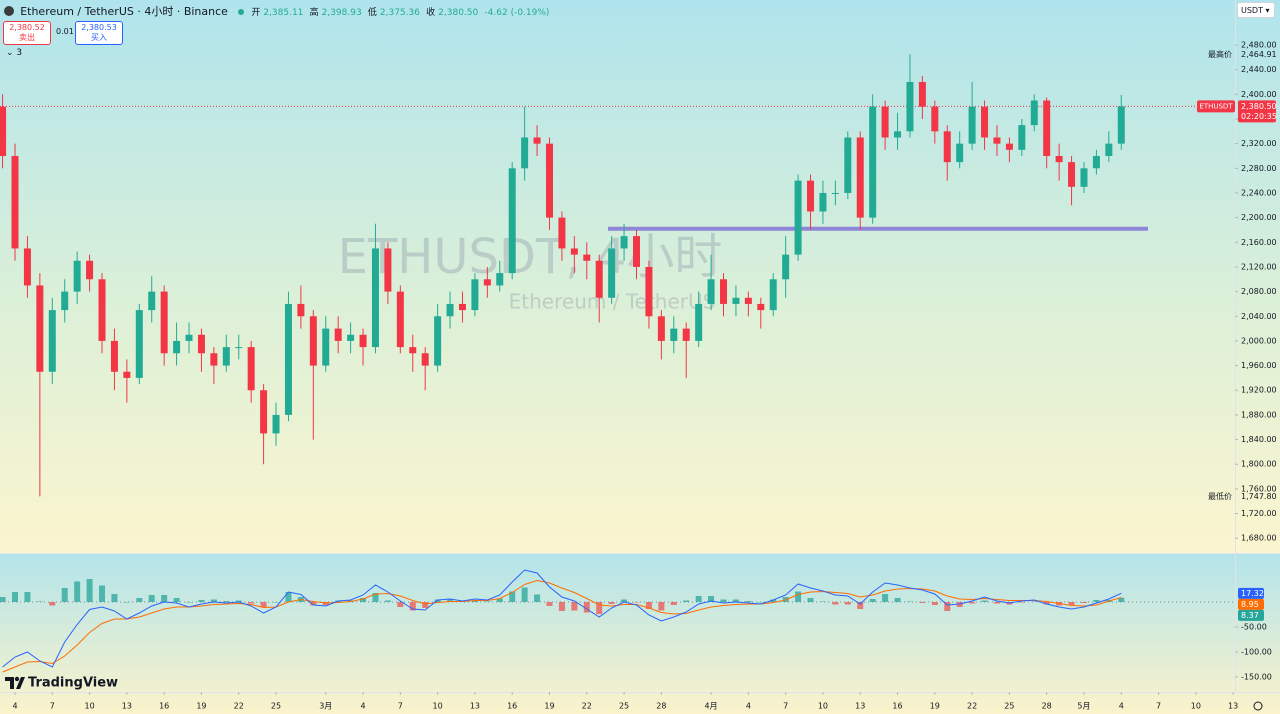 This screenshot has width=1280, height=714. What do you see at coordinates (1259, 242) in the screenshot?
I see `y-tick-label: 2,160.00` at bounding box center [1259, 242].